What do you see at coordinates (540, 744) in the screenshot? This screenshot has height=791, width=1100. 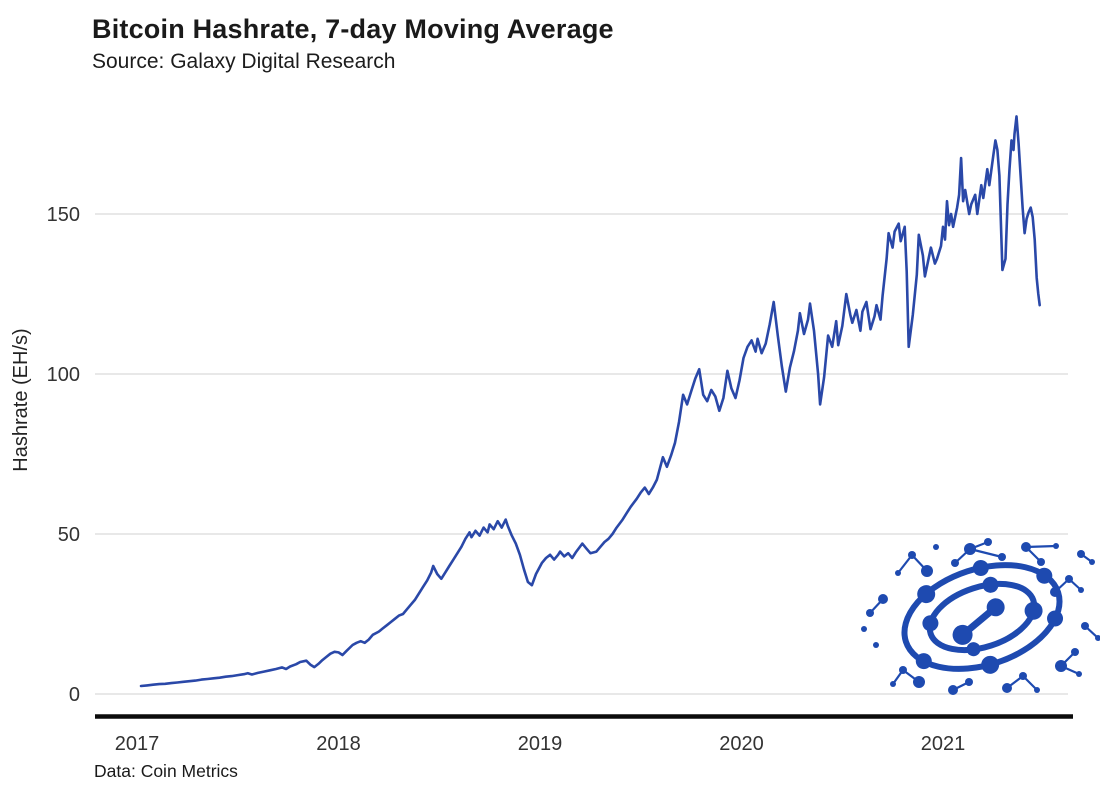 I see `x-tick-label-2019: 2019` at bounding box center [540, 744].